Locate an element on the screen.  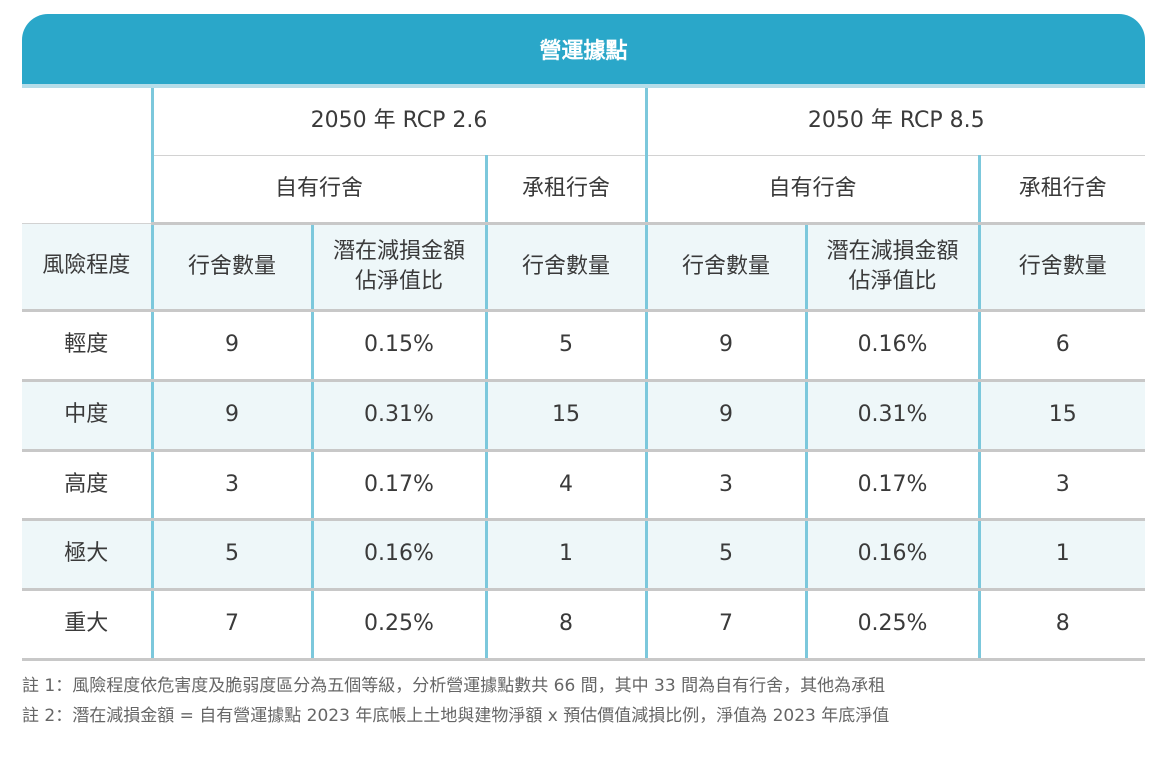
table-row: 高度 3 0.17% 4 3 0.17% 3 is located at coordinates (584, 485).